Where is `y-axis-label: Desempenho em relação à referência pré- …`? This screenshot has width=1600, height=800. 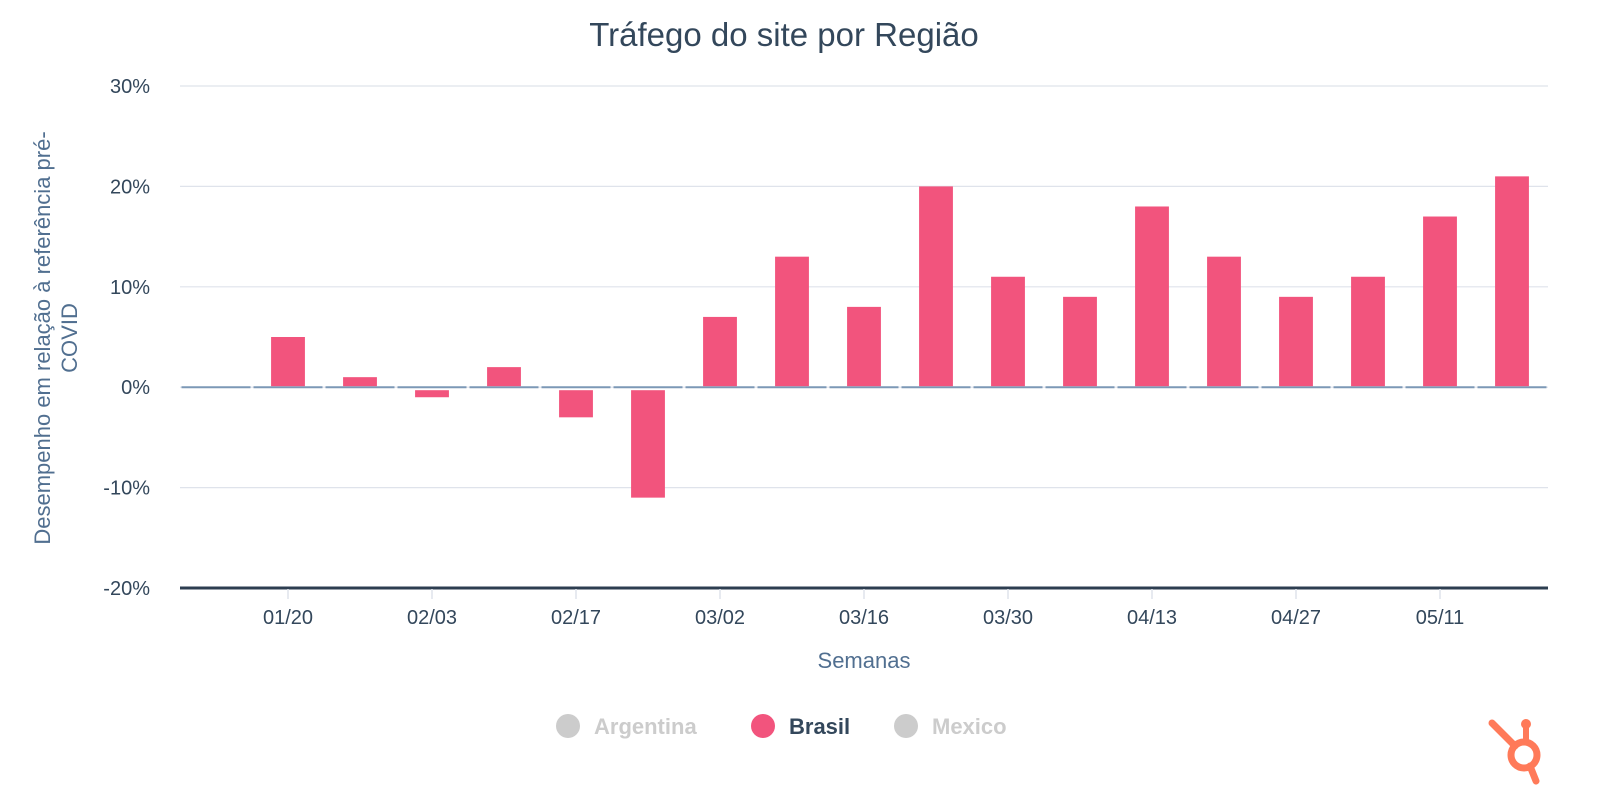
y-axis-label: Desempenho em relação à referência pré- … is located at coordinates (56, 337).